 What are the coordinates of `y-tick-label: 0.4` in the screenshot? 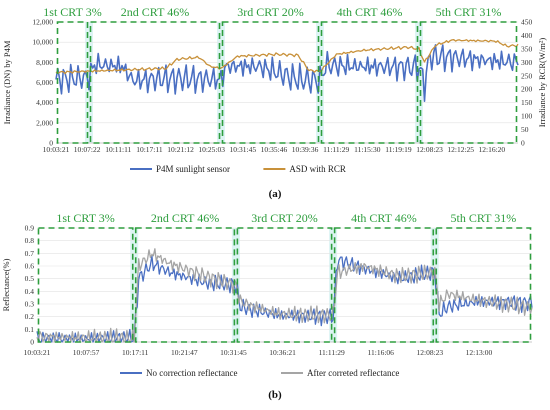 It's located at (30, 291).